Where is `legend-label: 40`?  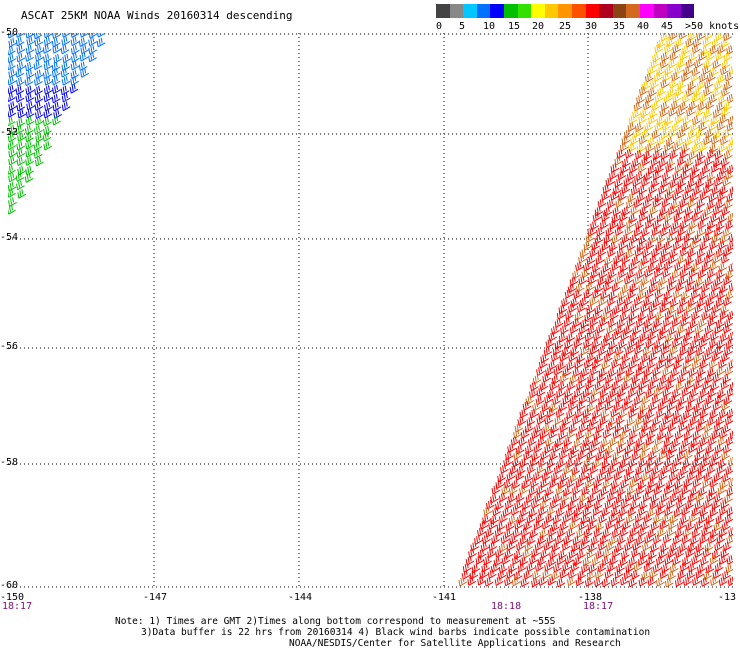
legend-label: 40 is located at coordinates (643, 26).